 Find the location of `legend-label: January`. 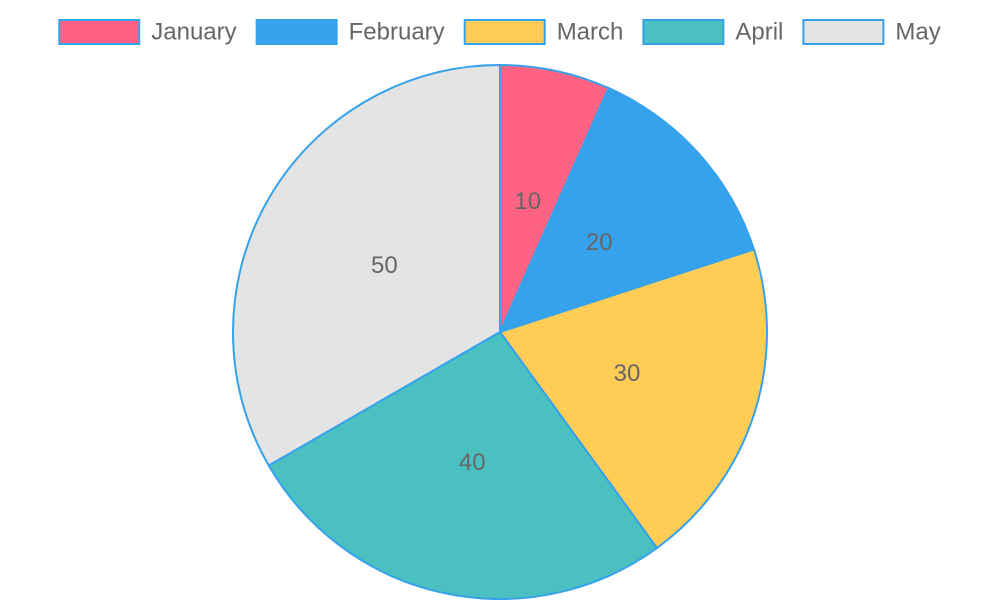

legend-label: January is located at coordinates (193, 32).